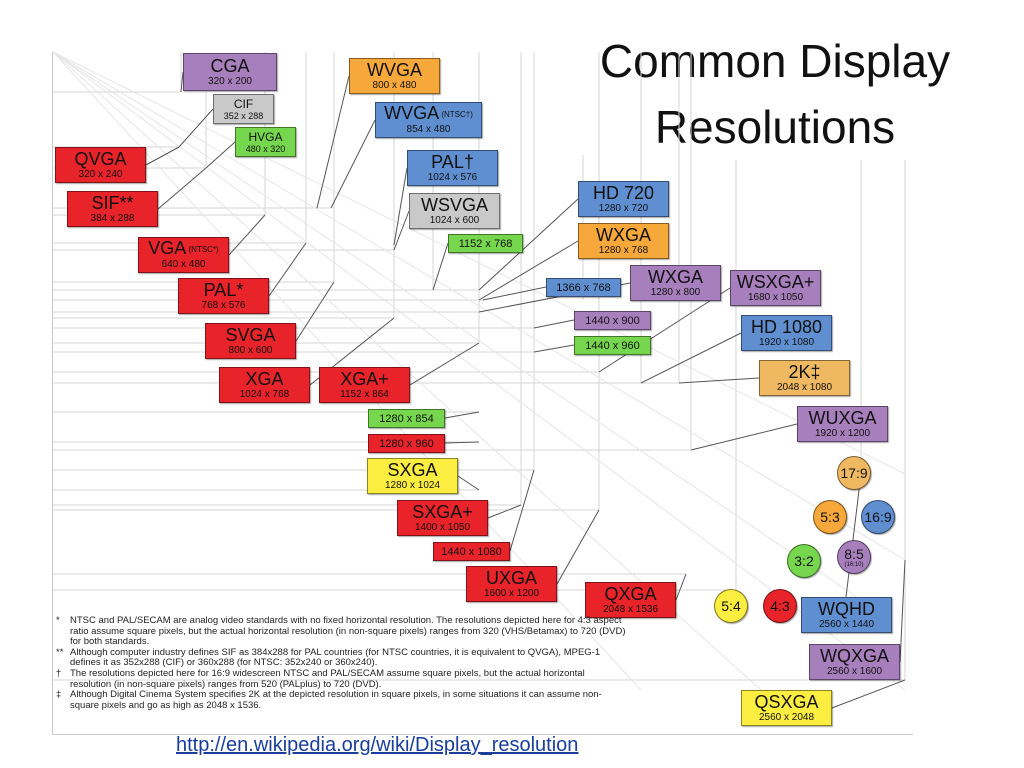  What do you see at coordinates (183, 264) in the screenshot?
I see `standard-resolution: 640 x 480` at bounding box center [183, 264].